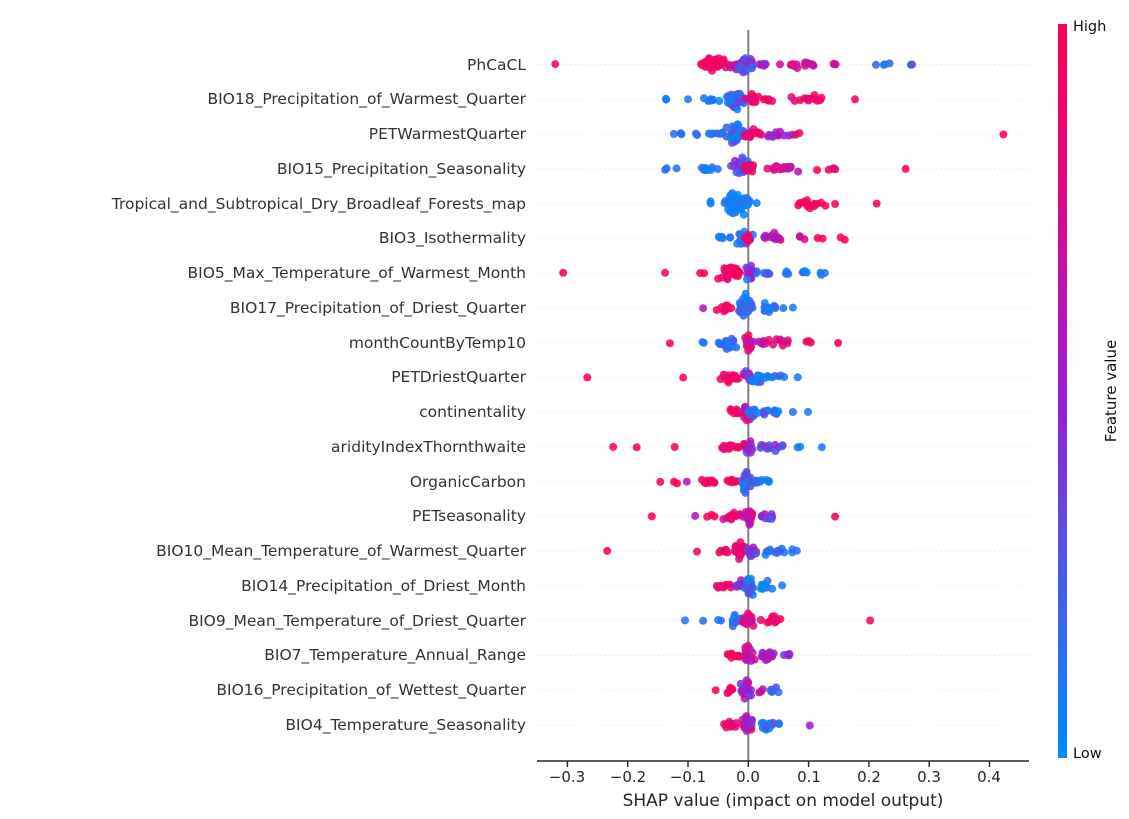 This screenshot has height=819, width=1129. Describe the element at coordinates (783, 801) in the screenshot. I see `x-axis-label: SHAP value (impact on model output)` at that location.